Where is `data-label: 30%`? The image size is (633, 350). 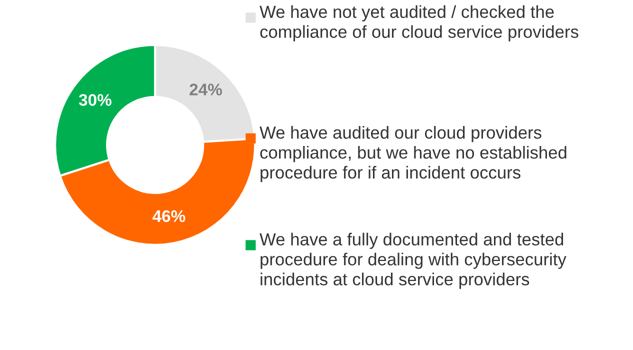 data-label: 30% is located at coordinates (95, 100).